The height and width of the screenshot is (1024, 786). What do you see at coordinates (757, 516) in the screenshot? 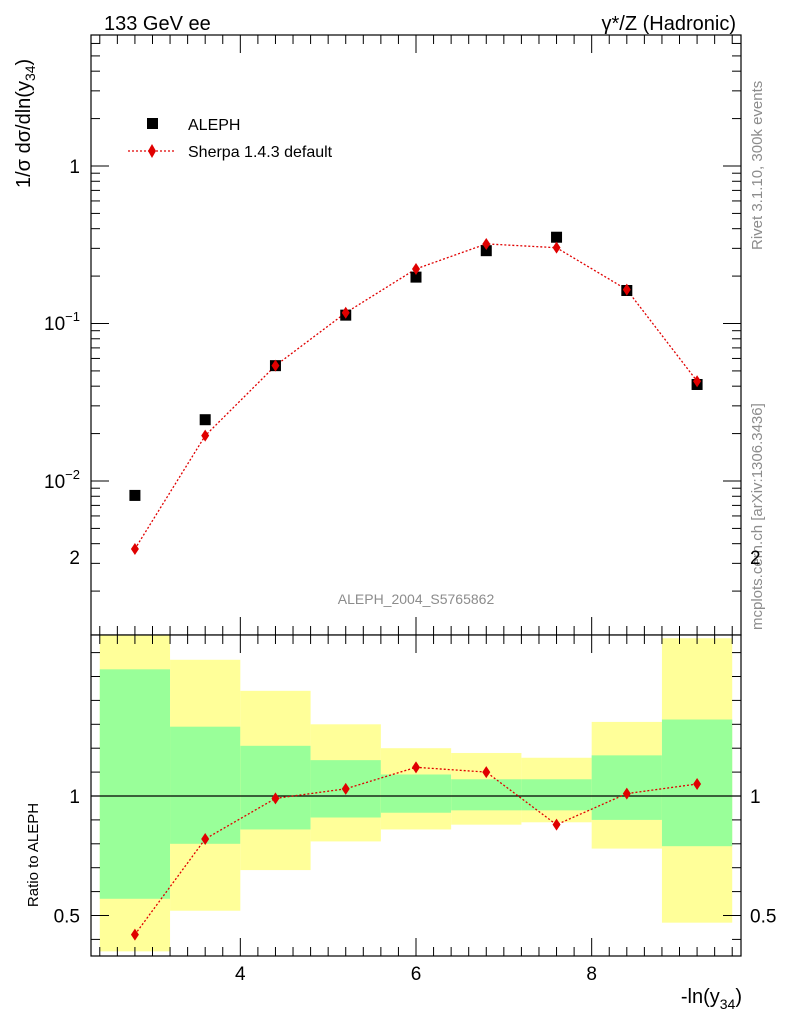
I see `mcplots-label: mcplots.cern.ch [arXiv:1306.3436]` at bounding box center [757, 516].